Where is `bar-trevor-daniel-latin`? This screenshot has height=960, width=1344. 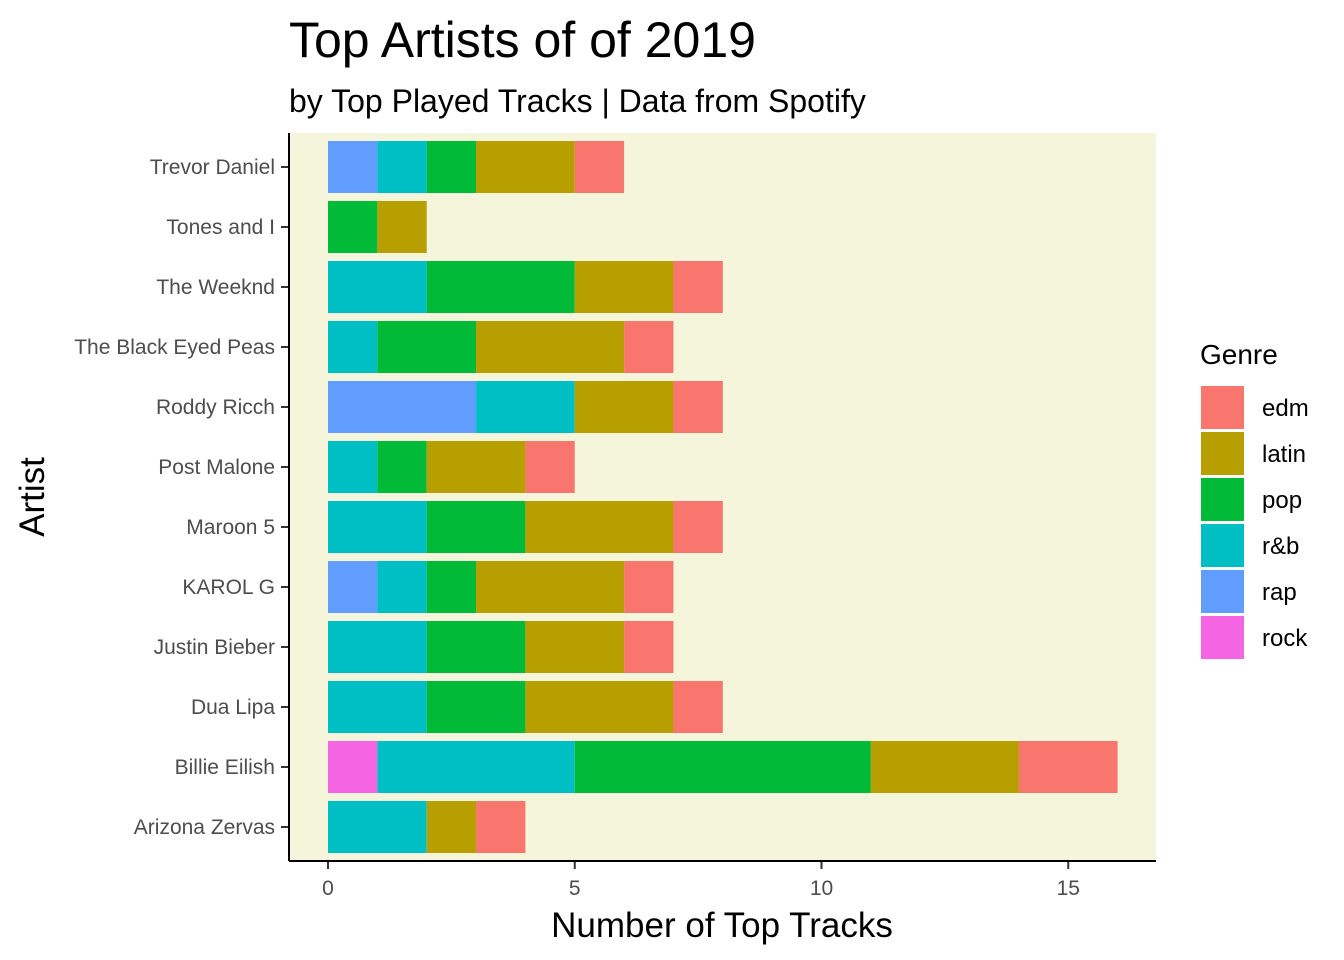 bar-trevor-daniel-latin is located at coordinates (525, 167).